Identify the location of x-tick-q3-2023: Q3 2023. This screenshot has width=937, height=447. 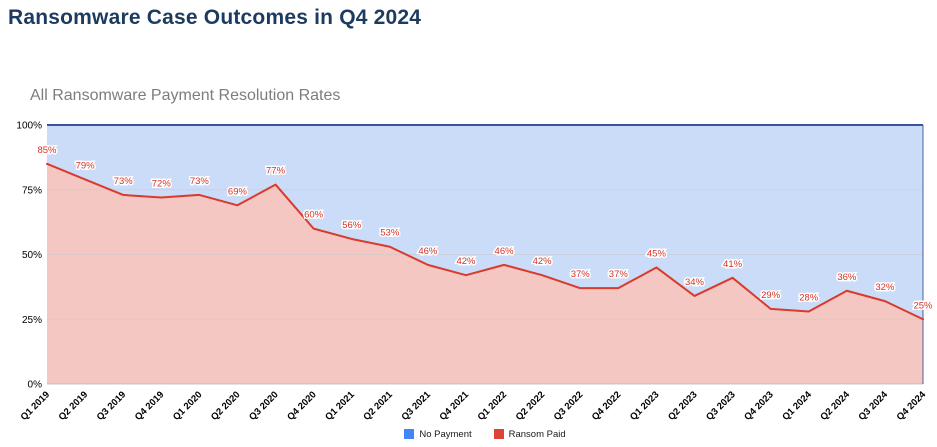
(721, 406).